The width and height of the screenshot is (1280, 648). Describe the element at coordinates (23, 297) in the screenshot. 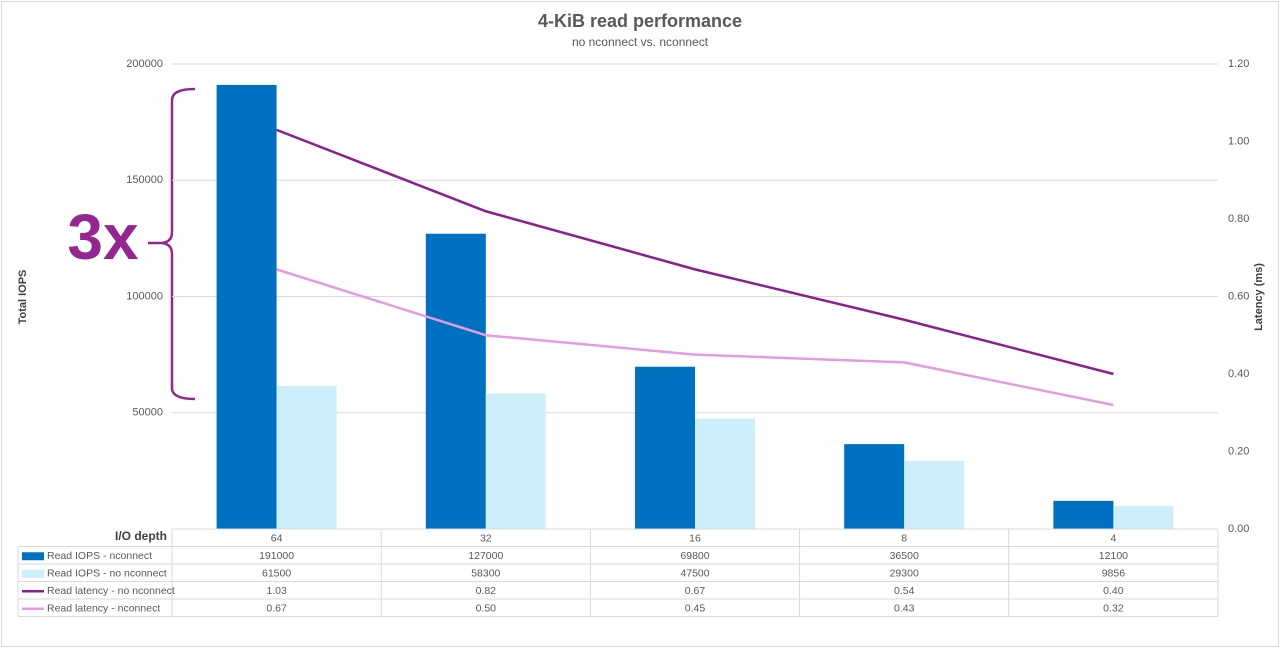

I see `y-axis-title: Total IOPS` at that location.